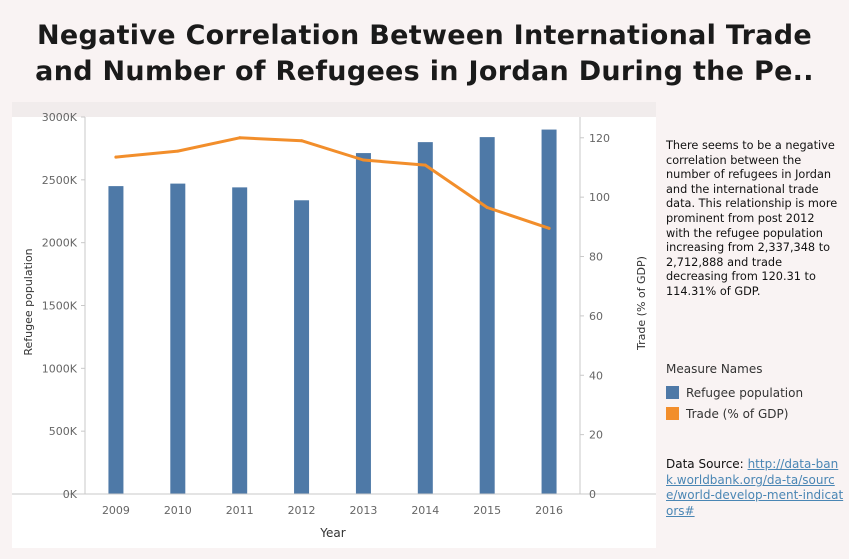  Describe the element at coordinates (240, 510) in the screenshot. I see `x-tick-label-2011: 2011` at that location.